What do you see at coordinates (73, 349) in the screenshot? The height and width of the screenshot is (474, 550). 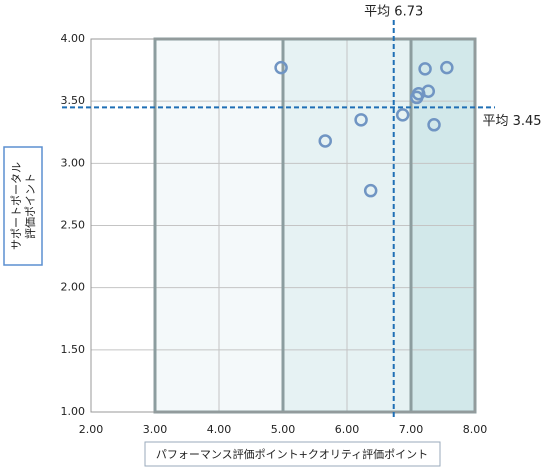 I see `y-tick-label: 1.50` at bounding box center [73, 349].